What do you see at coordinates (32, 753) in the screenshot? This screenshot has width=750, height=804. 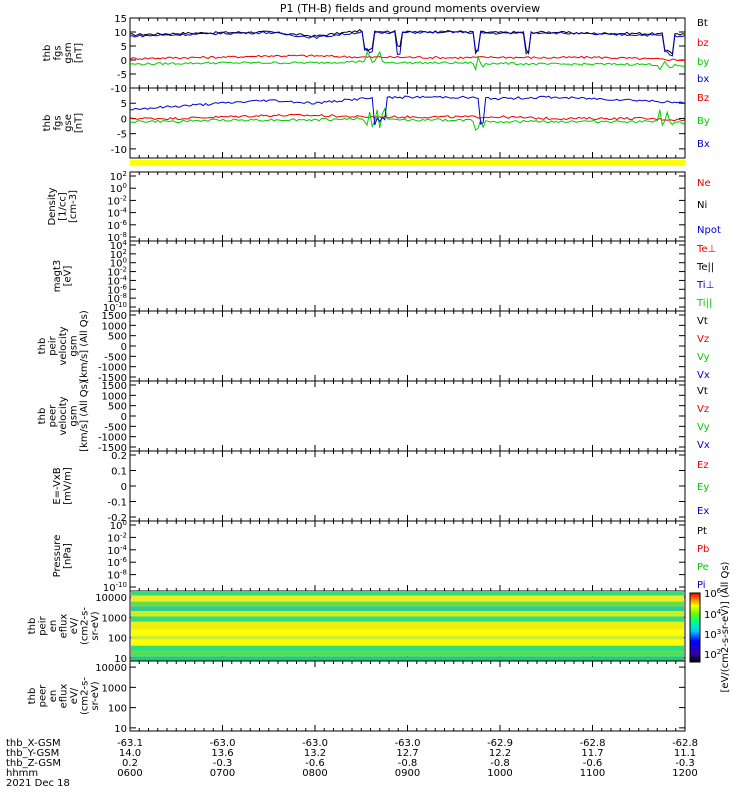 I see `orbit-row-label: thb_Y-GSM` at bounding box center [32, 753].